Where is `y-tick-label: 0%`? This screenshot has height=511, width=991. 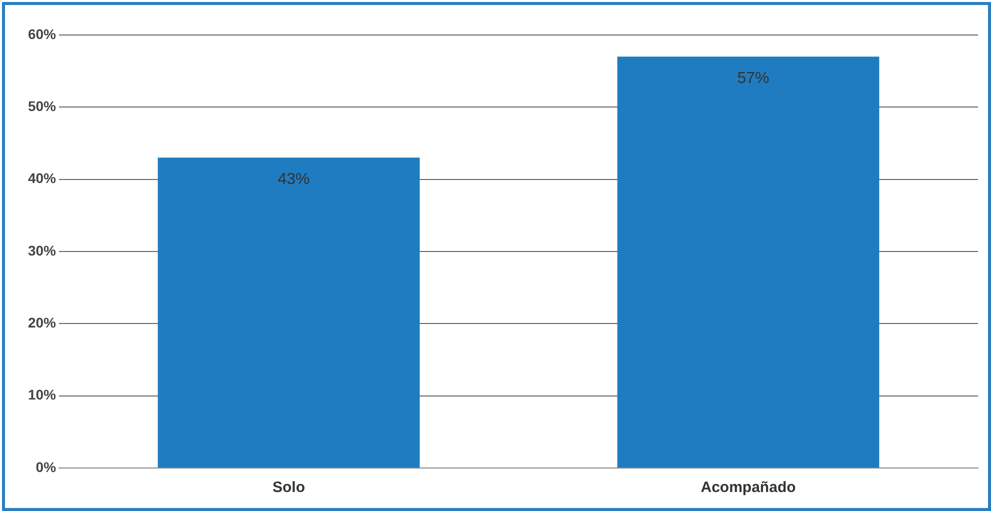 y-tick-label: 0% is located at coordinates (46, 466).